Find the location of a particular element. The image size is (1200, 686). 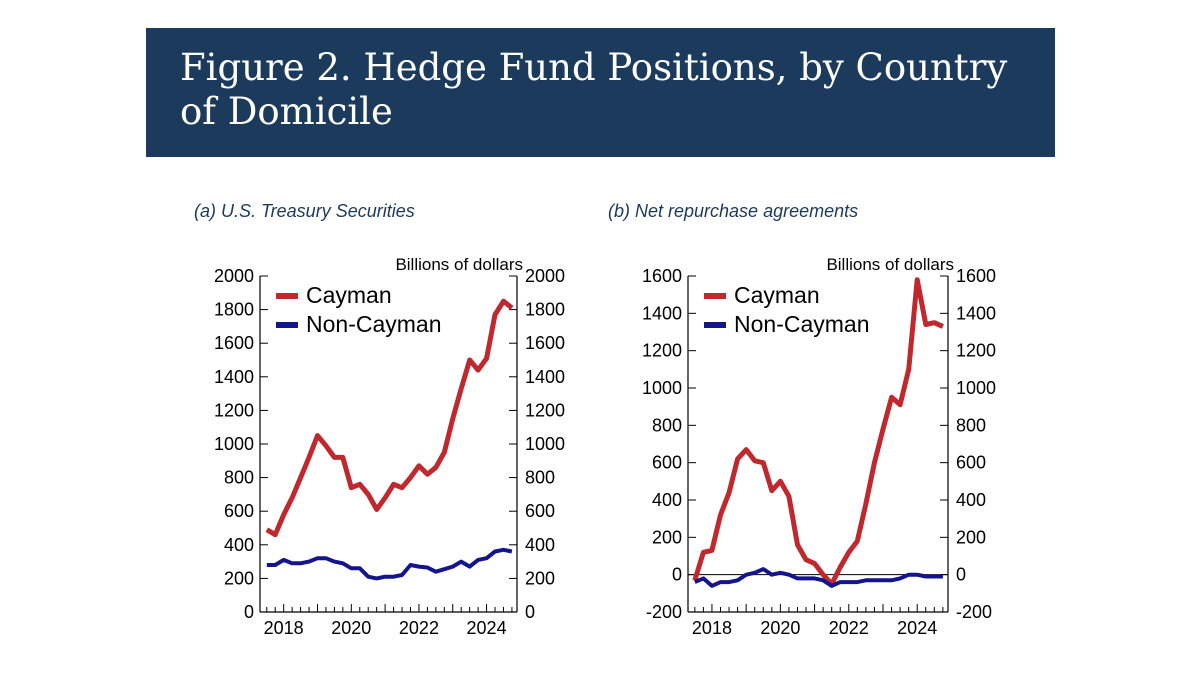

panel-a-ytick-label-left: 1600 is located at coordinates (234, 343).